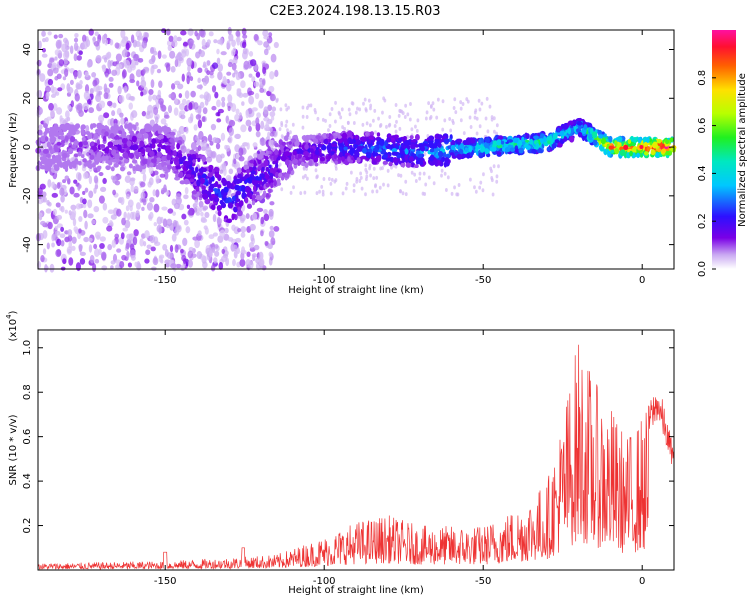  What do you see at coordinates (324, 581) in the screenshot?
I see `x-tick-label: -100` at bounding box center [324, 581].